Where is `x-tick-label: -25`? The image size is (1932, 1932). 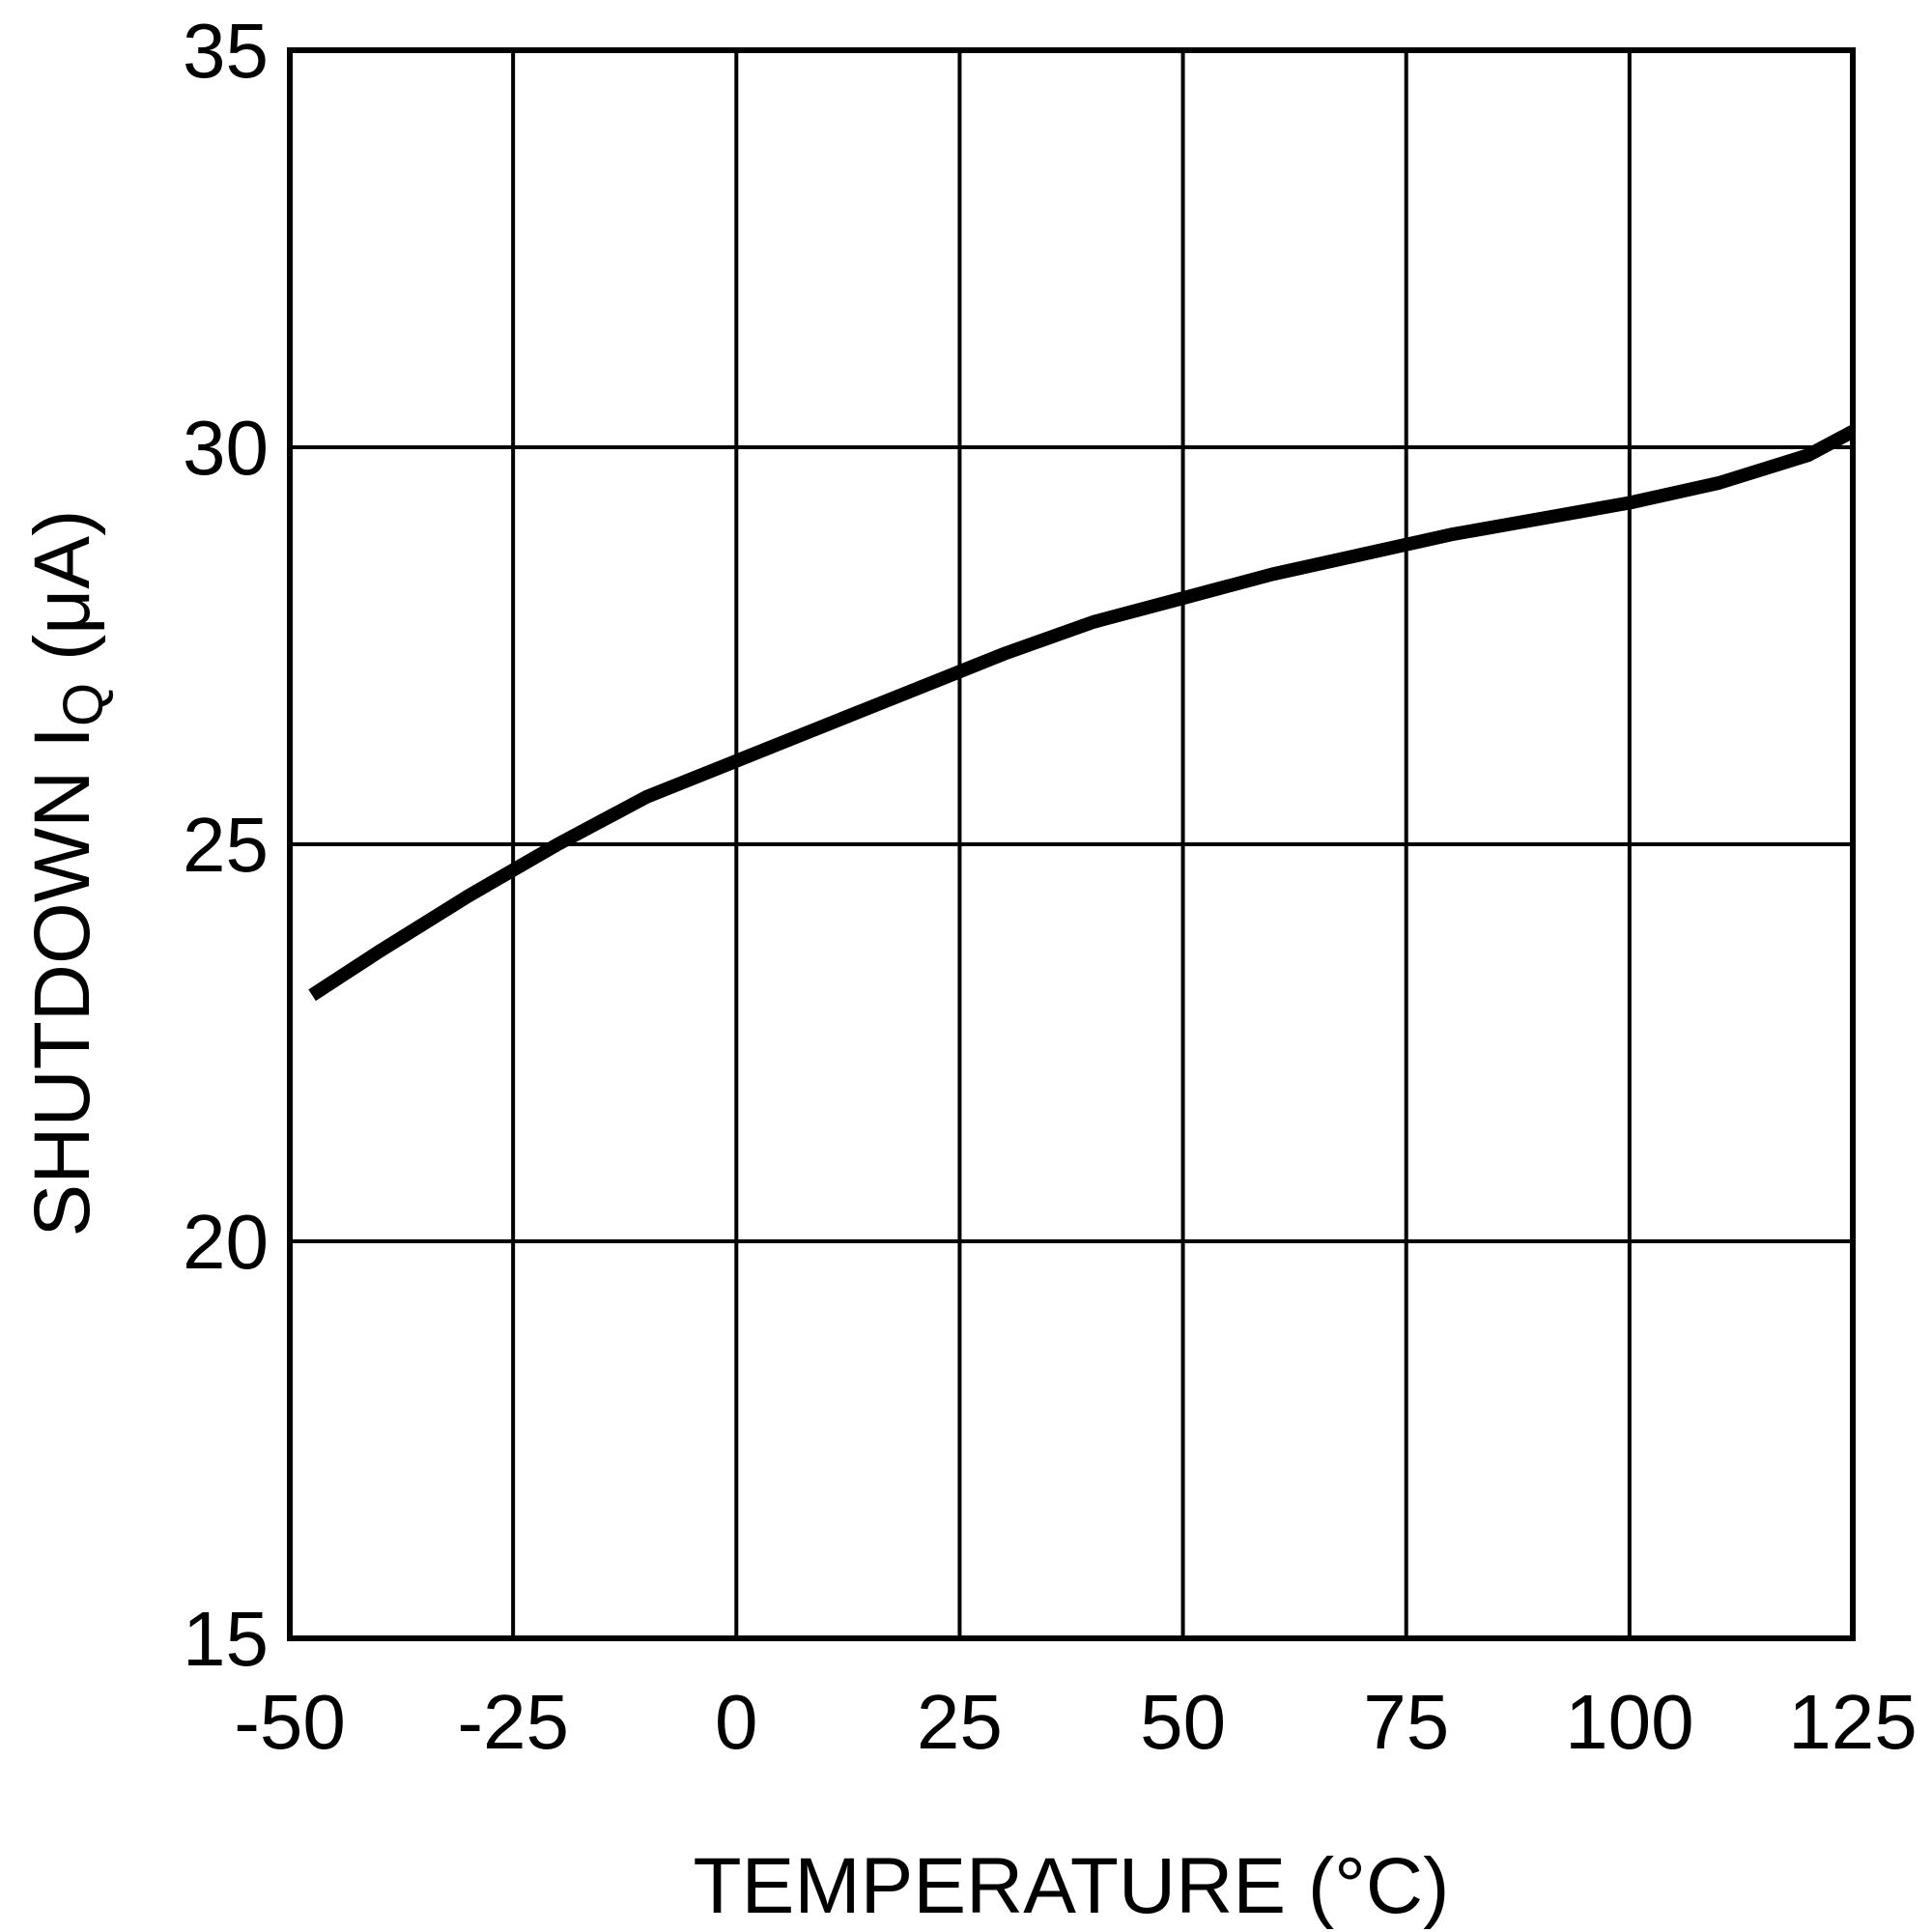
x-tick-label: -25 is located at coordinates (513, 1722).